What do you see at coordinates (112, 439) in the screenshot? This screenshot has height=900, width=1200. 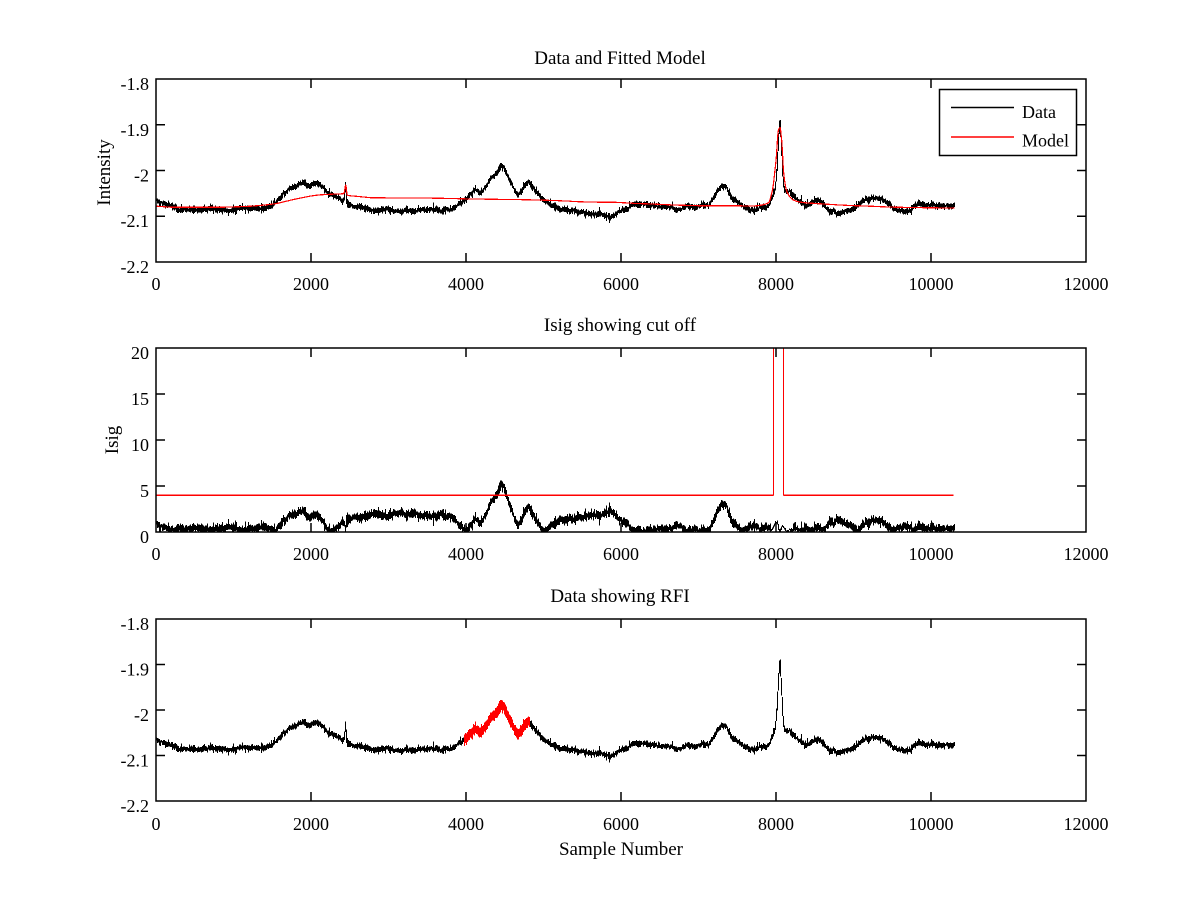 I see `svg-text: Isig` at bounding box center [112, 439].